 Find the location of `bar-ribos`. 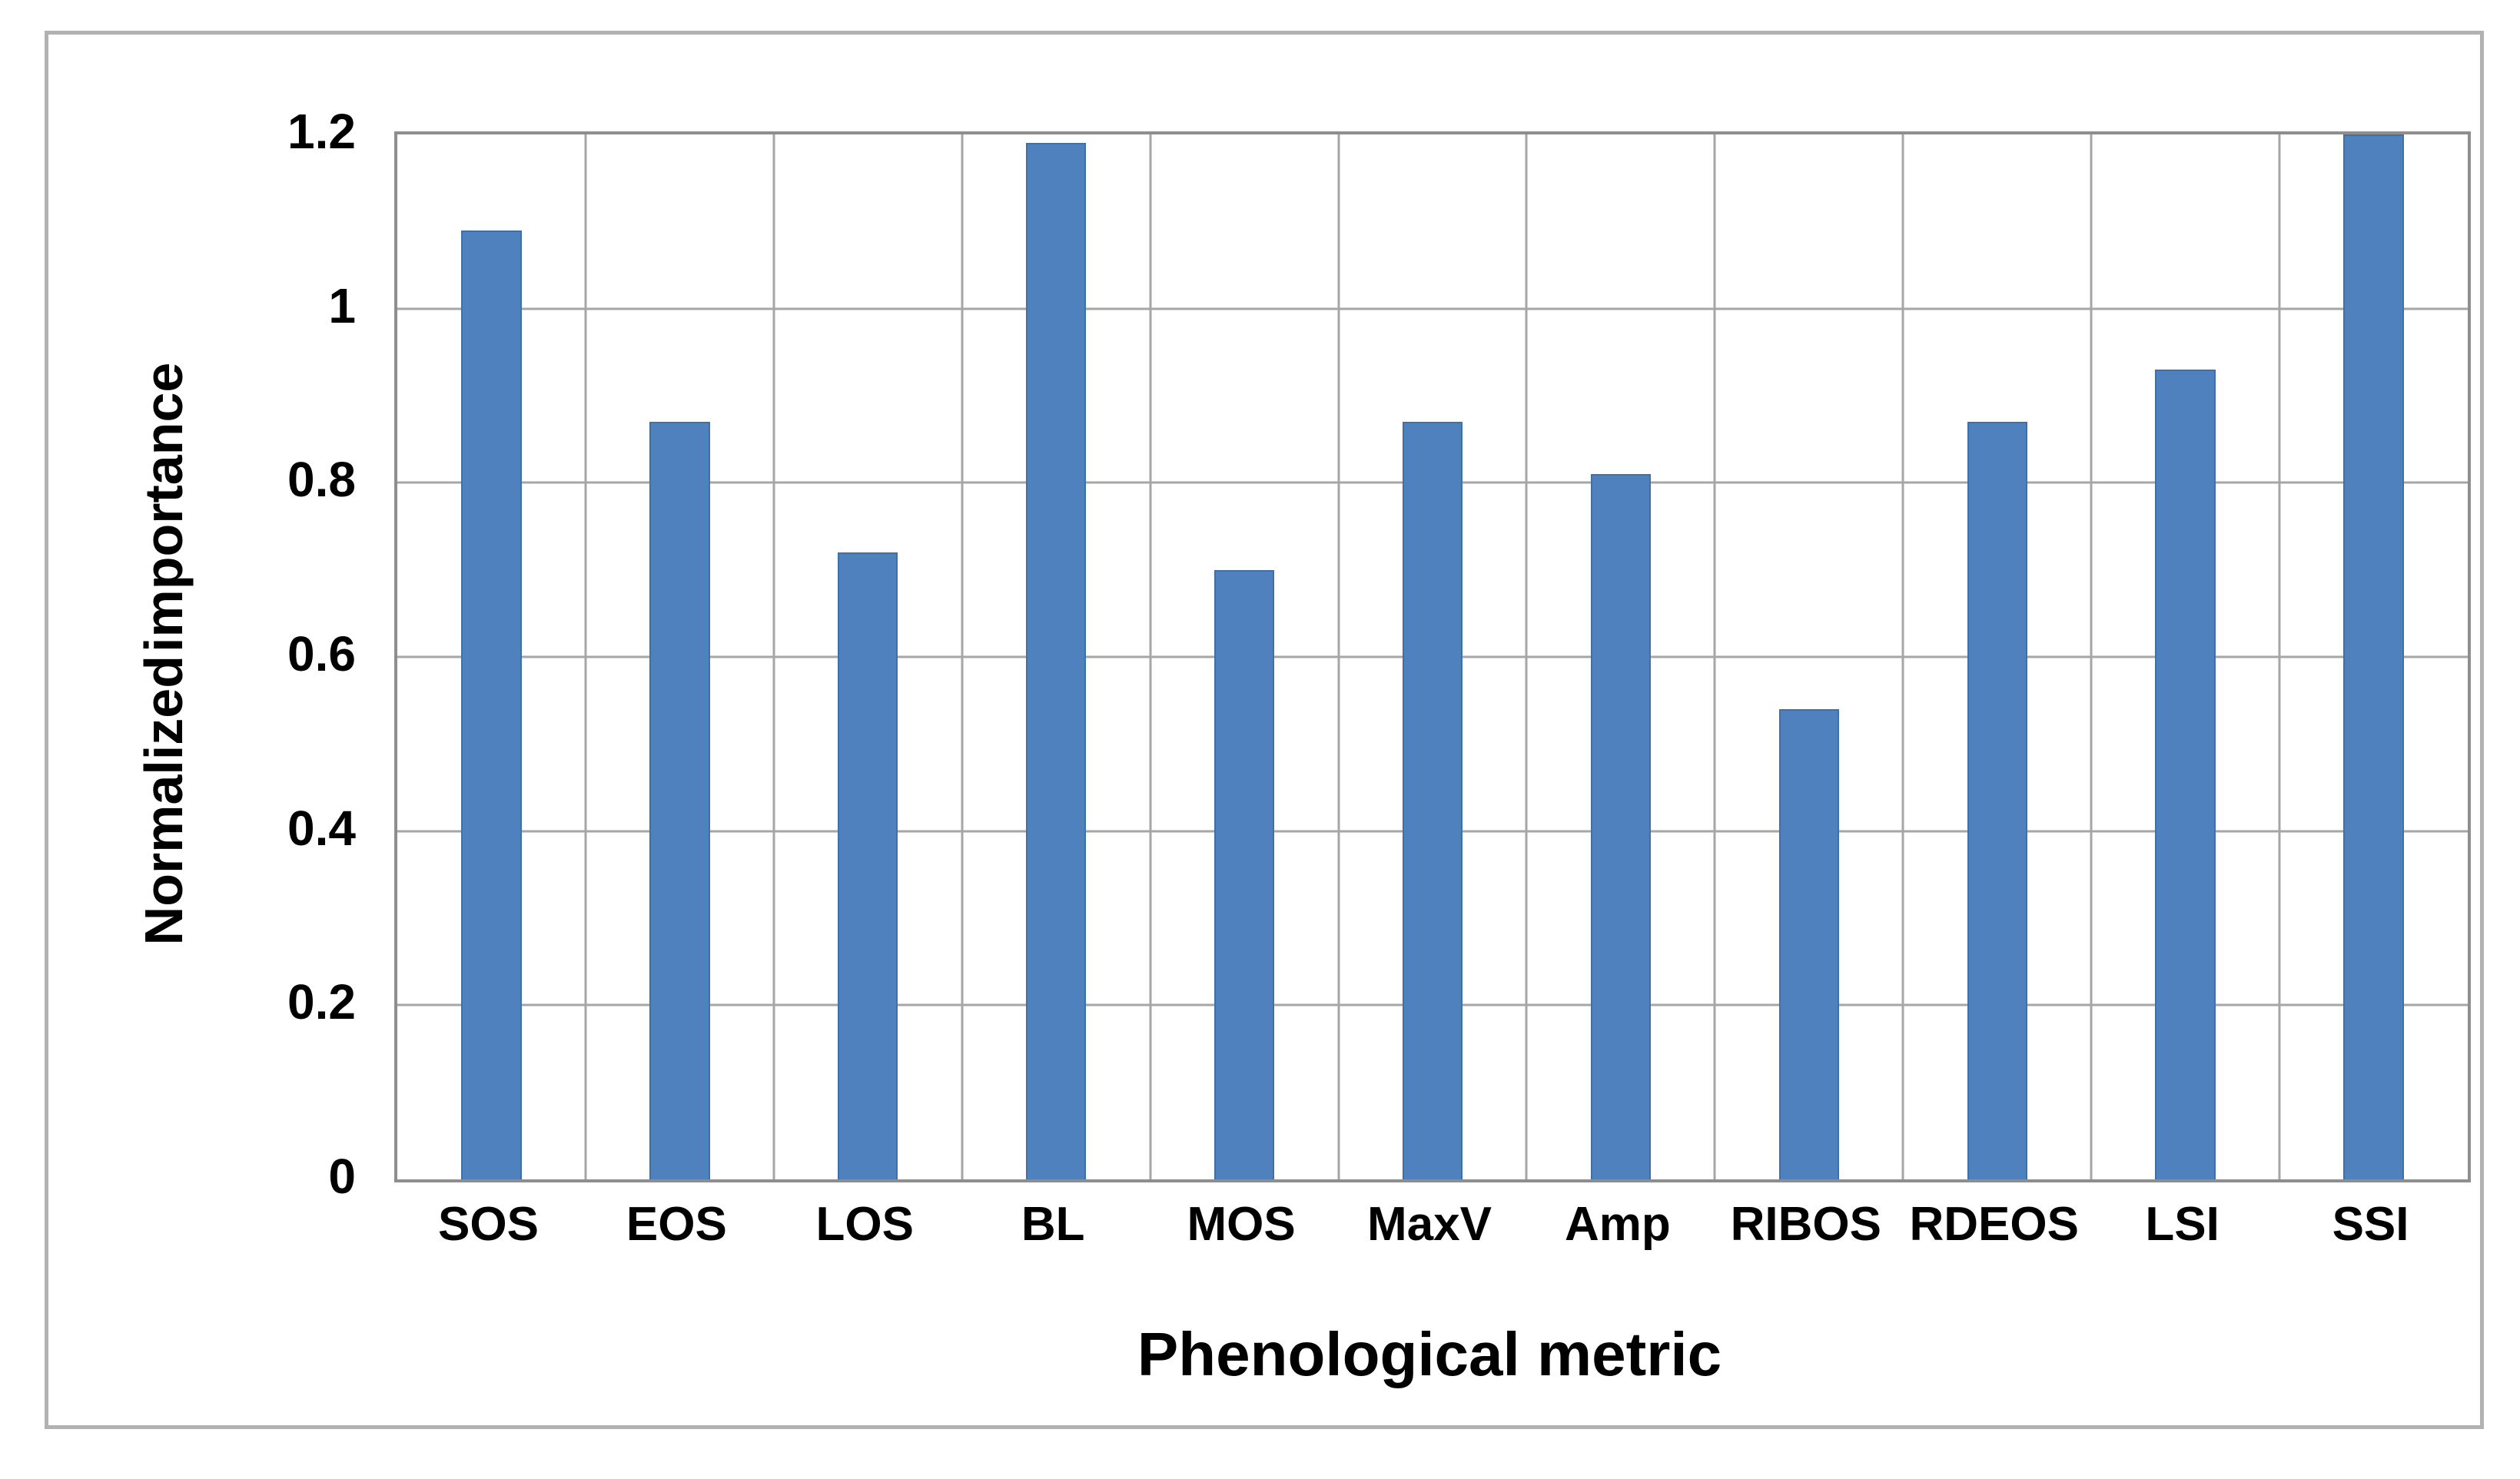

bar-ribos is located at coordinates (1809, 944).